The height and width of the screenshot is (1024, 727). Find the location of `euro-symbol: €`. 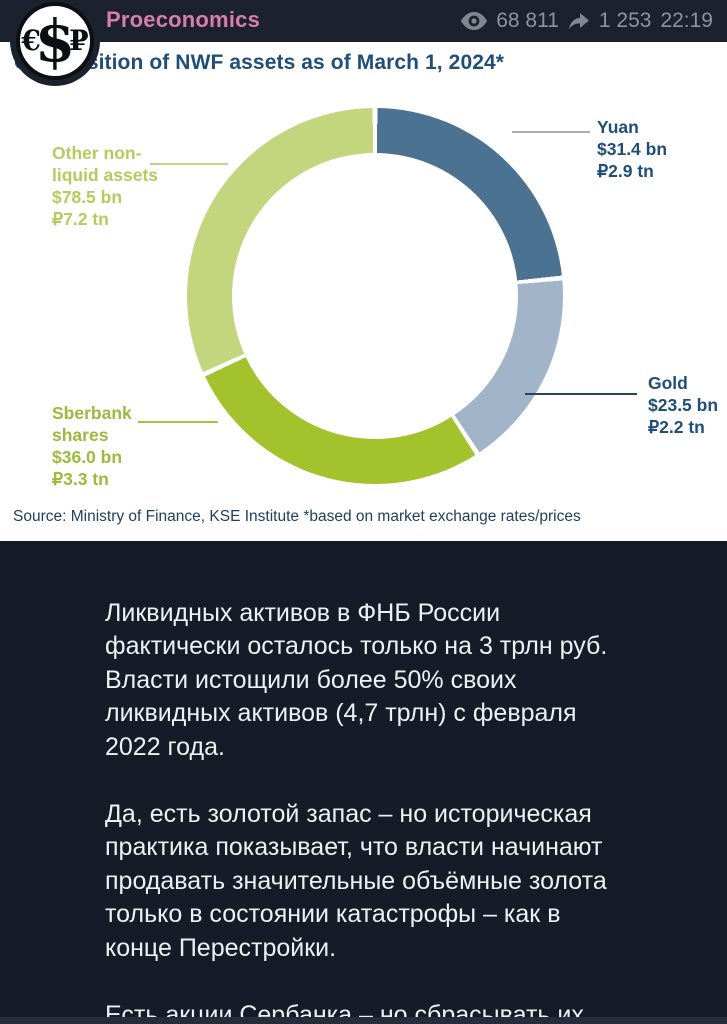

euro-symbol: € is located at coordinates (31, 40).